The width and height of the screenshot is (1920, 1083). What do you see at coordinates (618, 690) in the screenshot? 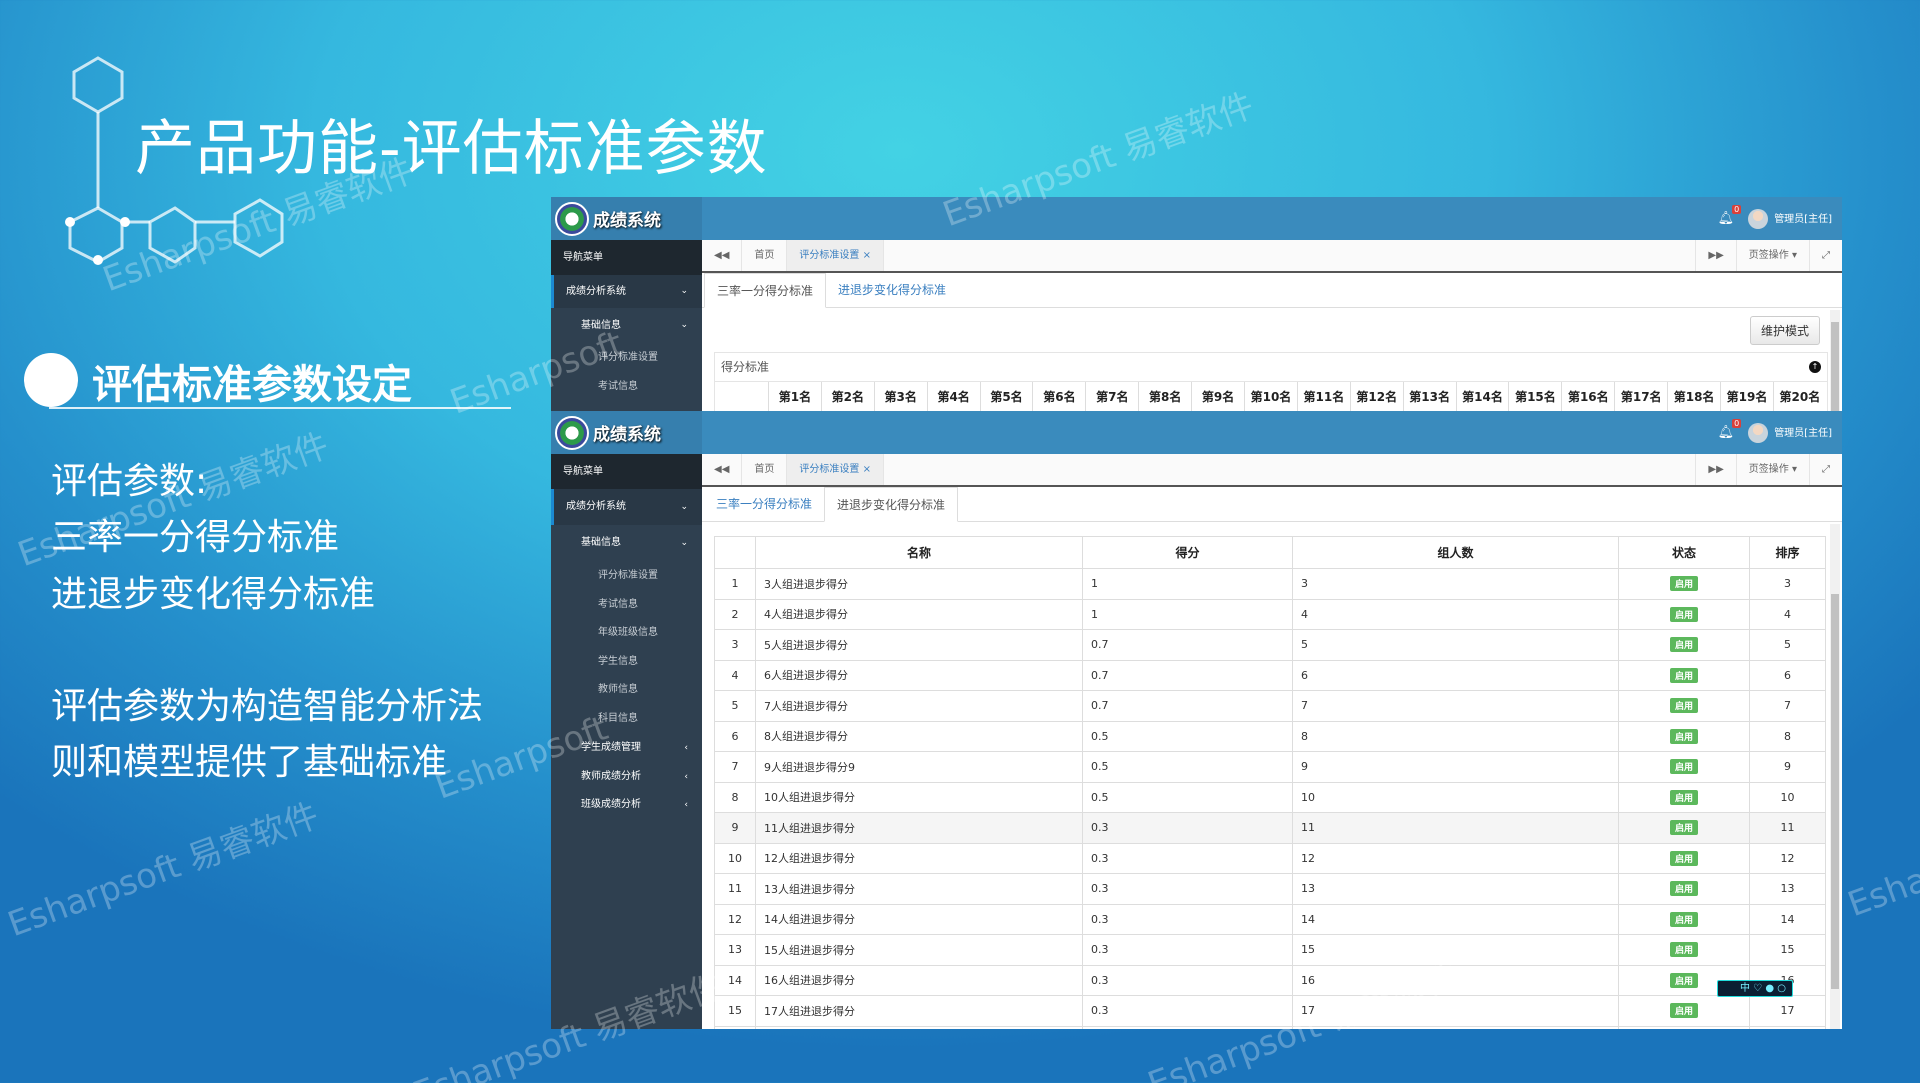
I see `sidebar-item-leaf: 教师信息` at bounding box center [618, 690].